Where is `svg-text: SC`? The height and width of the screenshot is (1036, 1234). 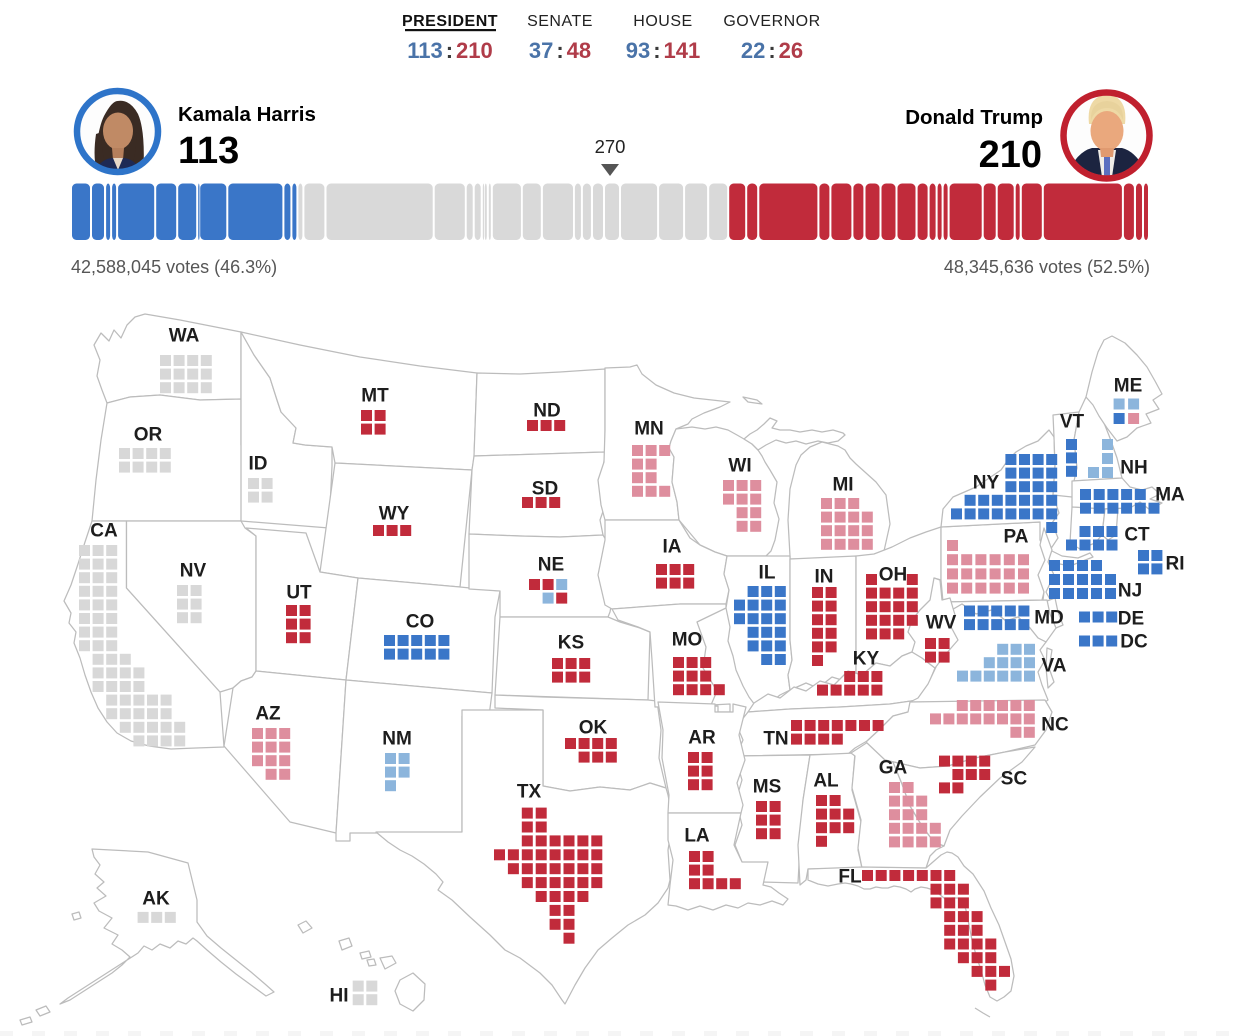 svg-text: SC is located at coordinates (1014, 779).